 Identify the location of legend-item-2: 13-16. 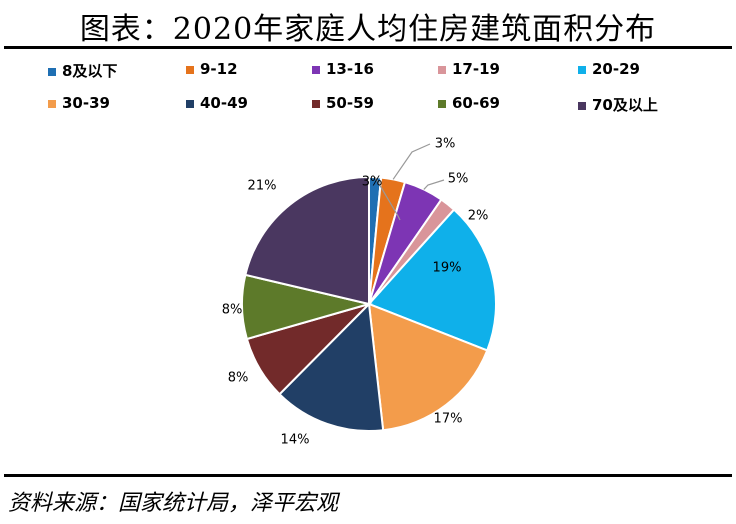
(343, 69).